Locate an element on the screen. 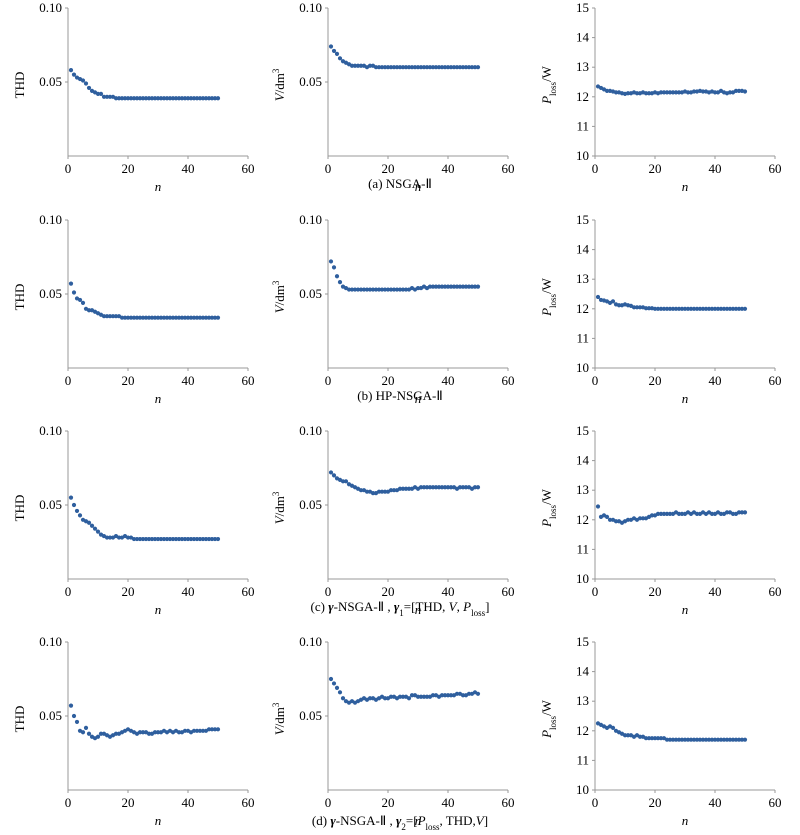  y-axis-label-part: loss is located at coordinates (553, 511).